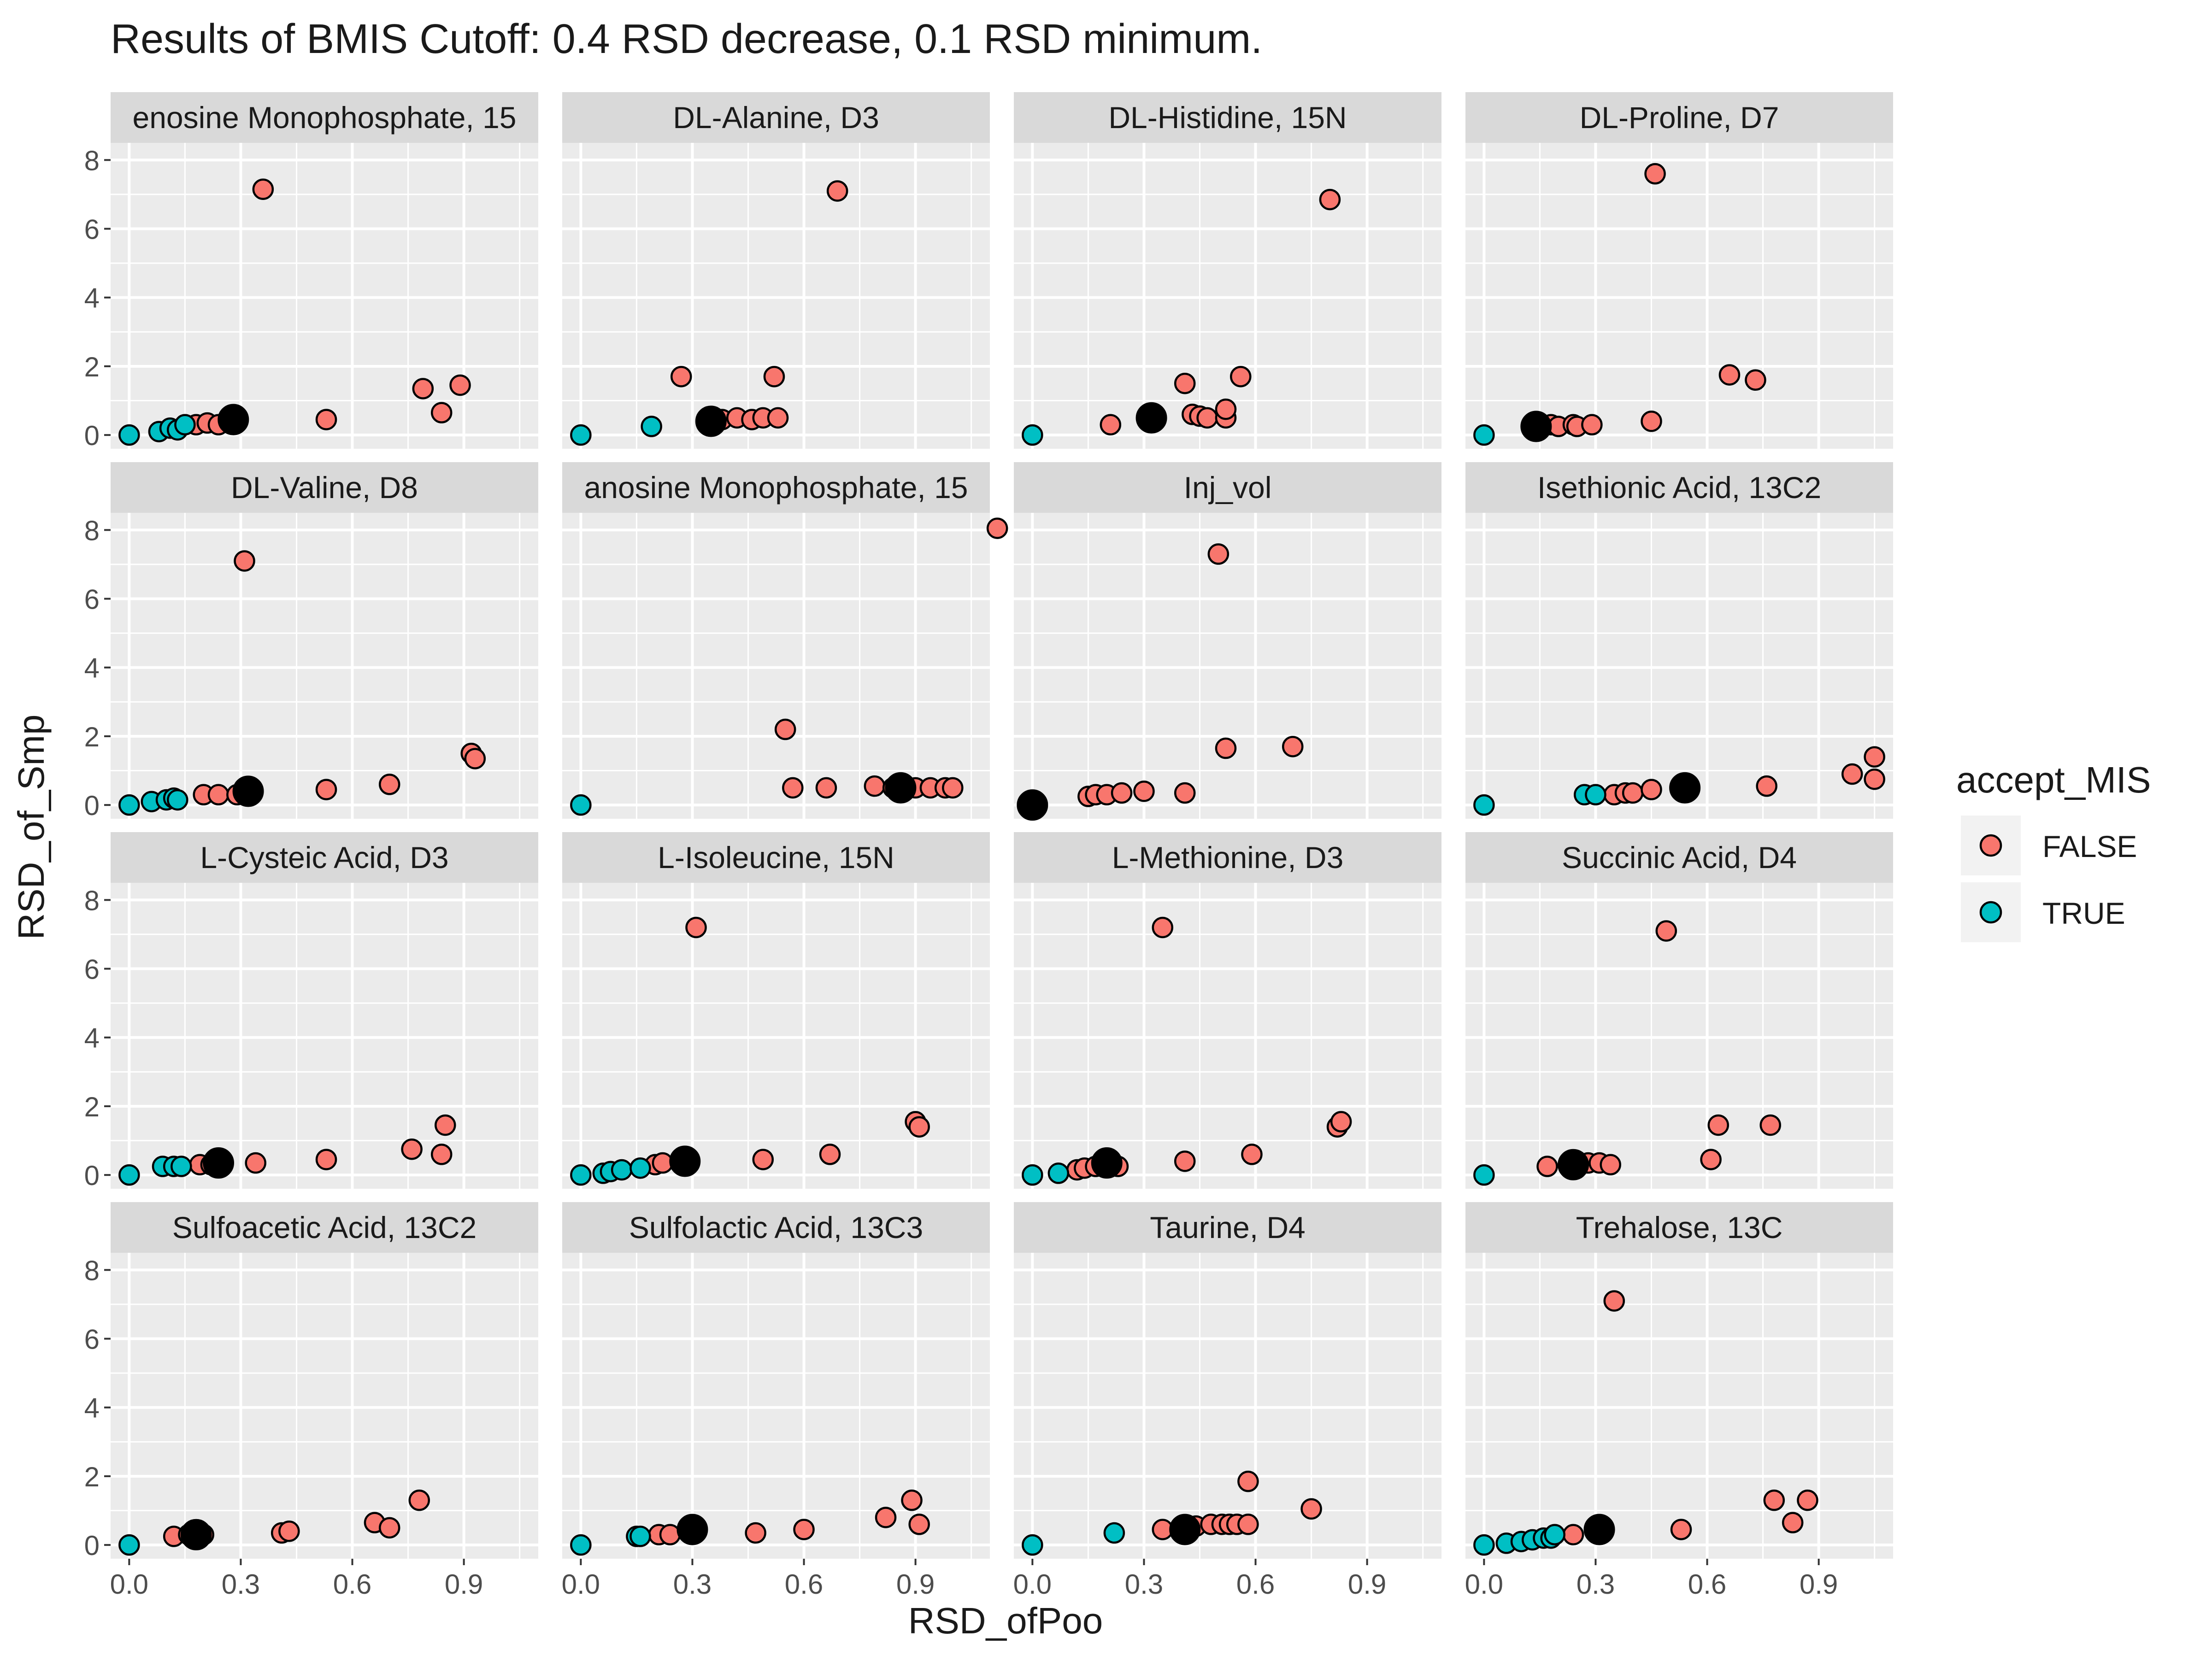 The width and height of the screenshot is (2212, 1661). I want to click on facet-strip-label: Trehalose, 13C, so click(1679, 1227).